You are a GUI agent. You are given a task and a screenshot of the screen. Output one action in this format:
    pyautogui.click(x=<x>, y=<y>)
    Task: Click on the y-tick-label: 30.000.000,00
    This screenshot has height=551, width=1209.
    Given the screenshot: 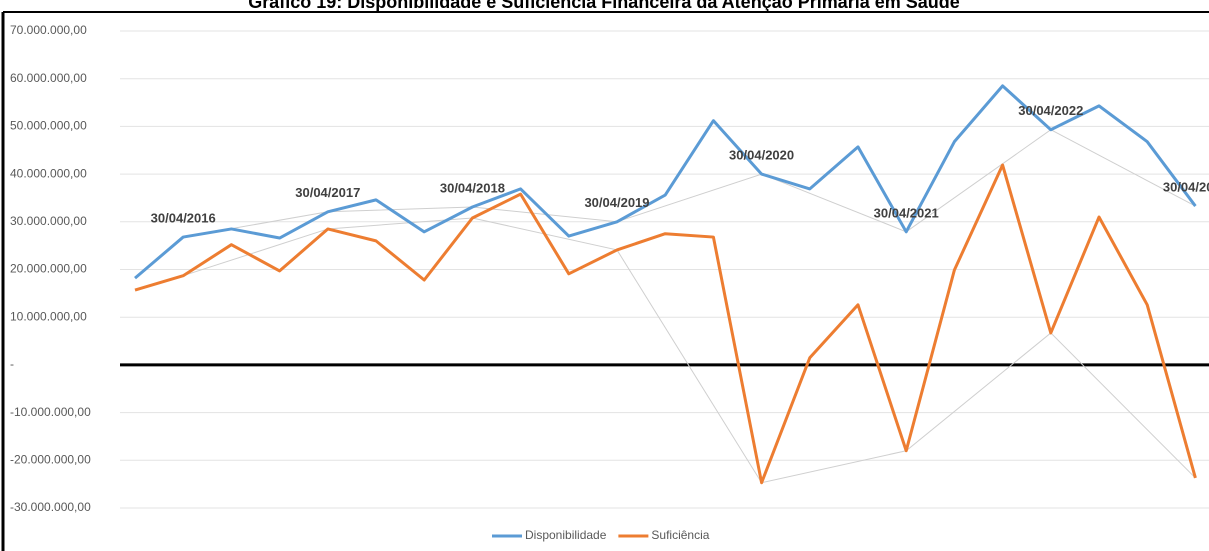 What is the action you would take?
    pyautogui.click(x=48, y=221)
    